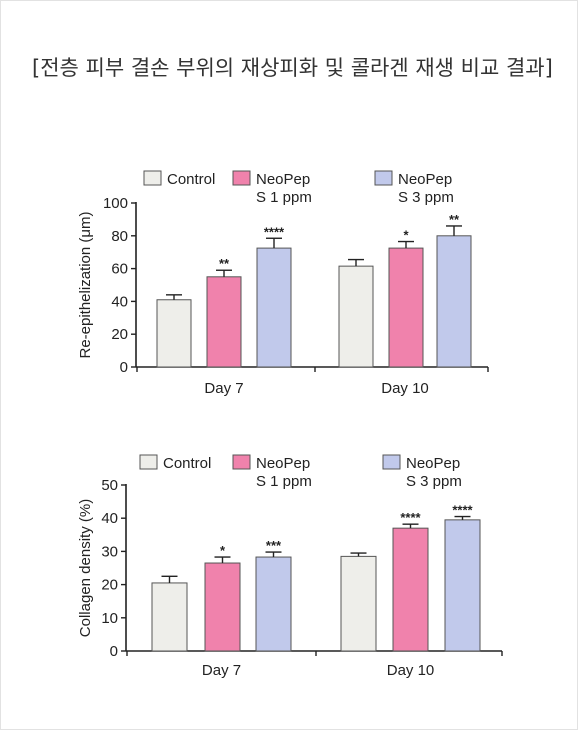  Describe the element at coordinates (85, 568) in the screenshot. I see `y-axis-label: Collagen density (%)` at that location.